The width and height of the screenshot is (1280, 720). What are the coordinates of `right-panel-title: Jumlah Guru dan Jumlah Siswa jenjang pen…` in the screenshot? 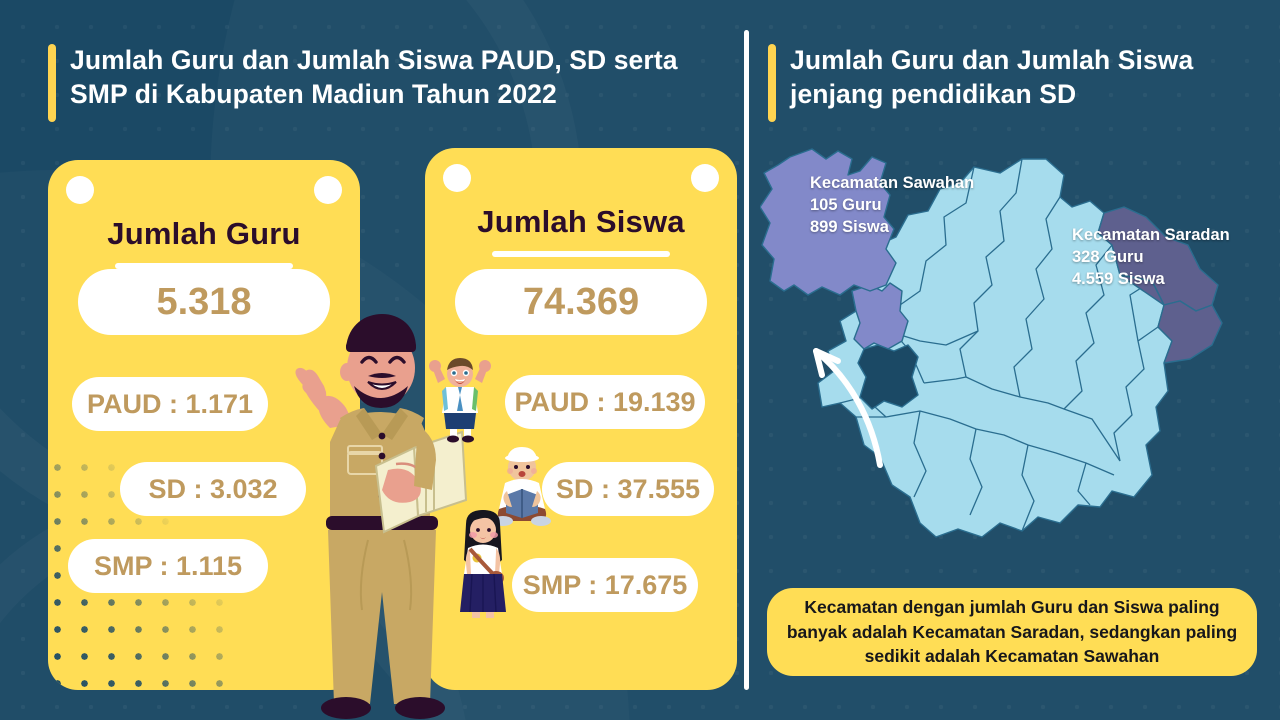 It's located at (1003, 83).